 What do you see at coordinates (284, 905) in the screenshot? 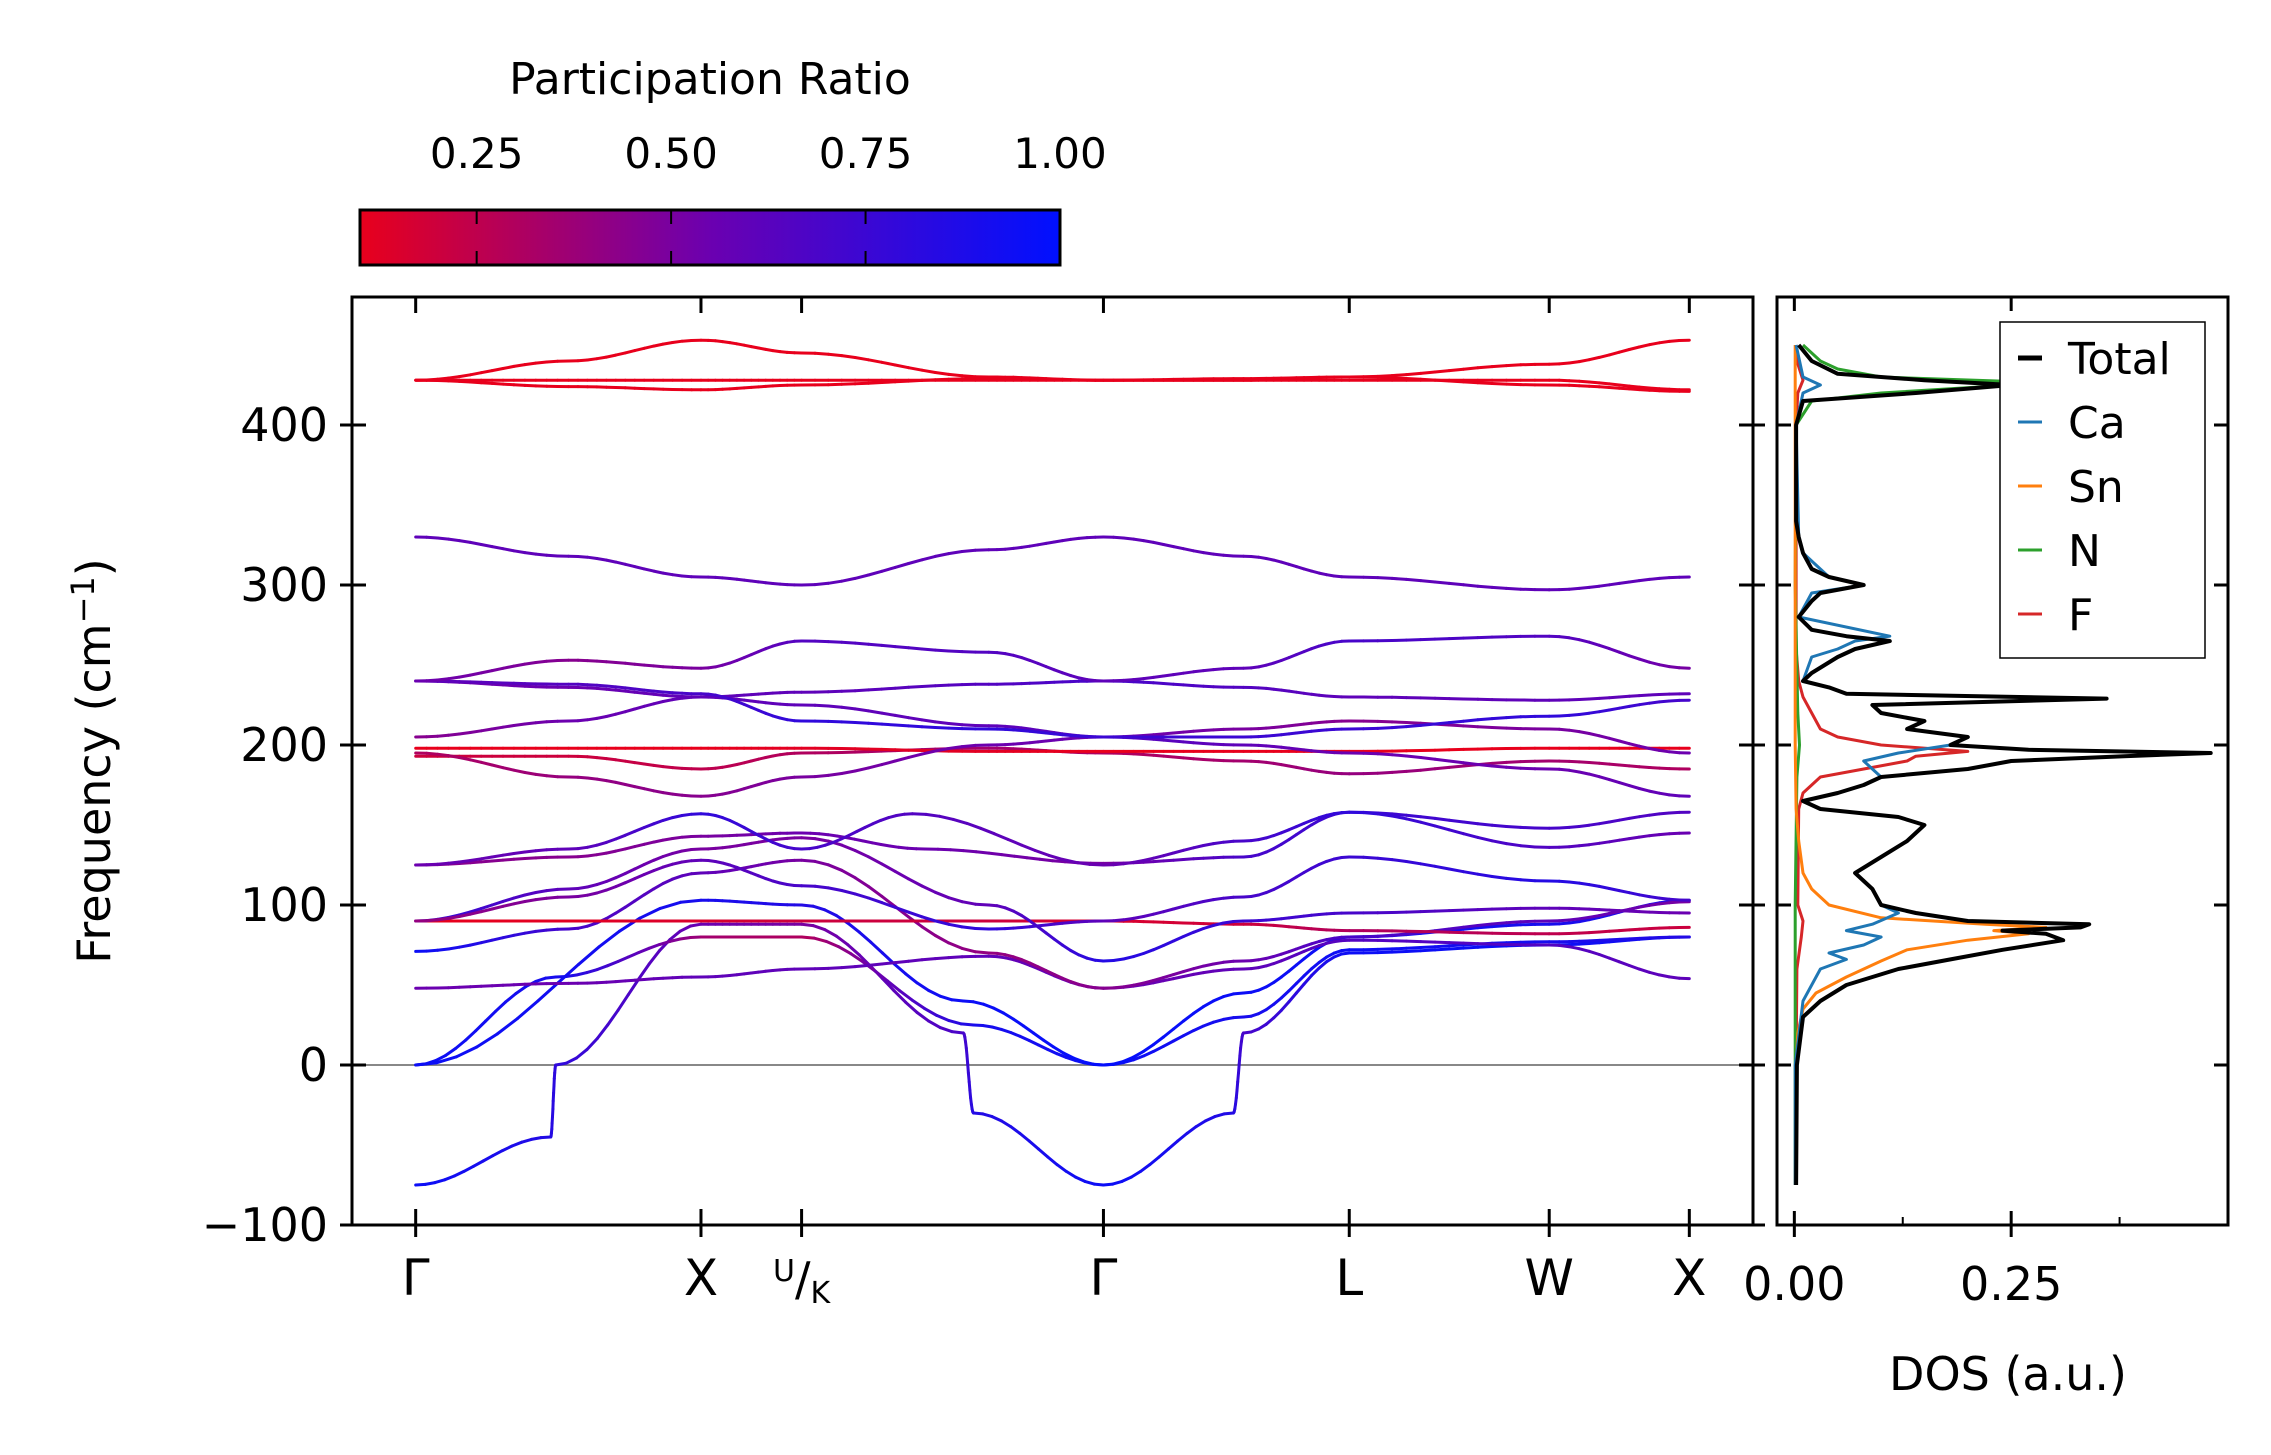
I see `y-tick-label: 100` at bounding box center [284, 905].